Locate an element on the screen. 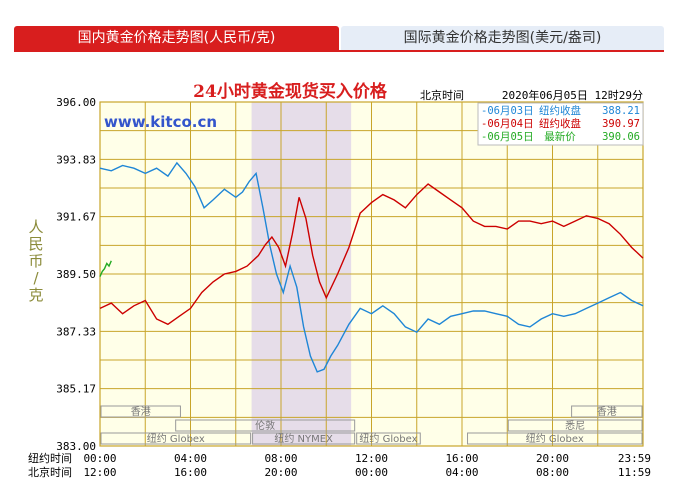 This screenshot has height=497, width=678. x-tick-label: 11:59 is located at coordinates (634, 472).